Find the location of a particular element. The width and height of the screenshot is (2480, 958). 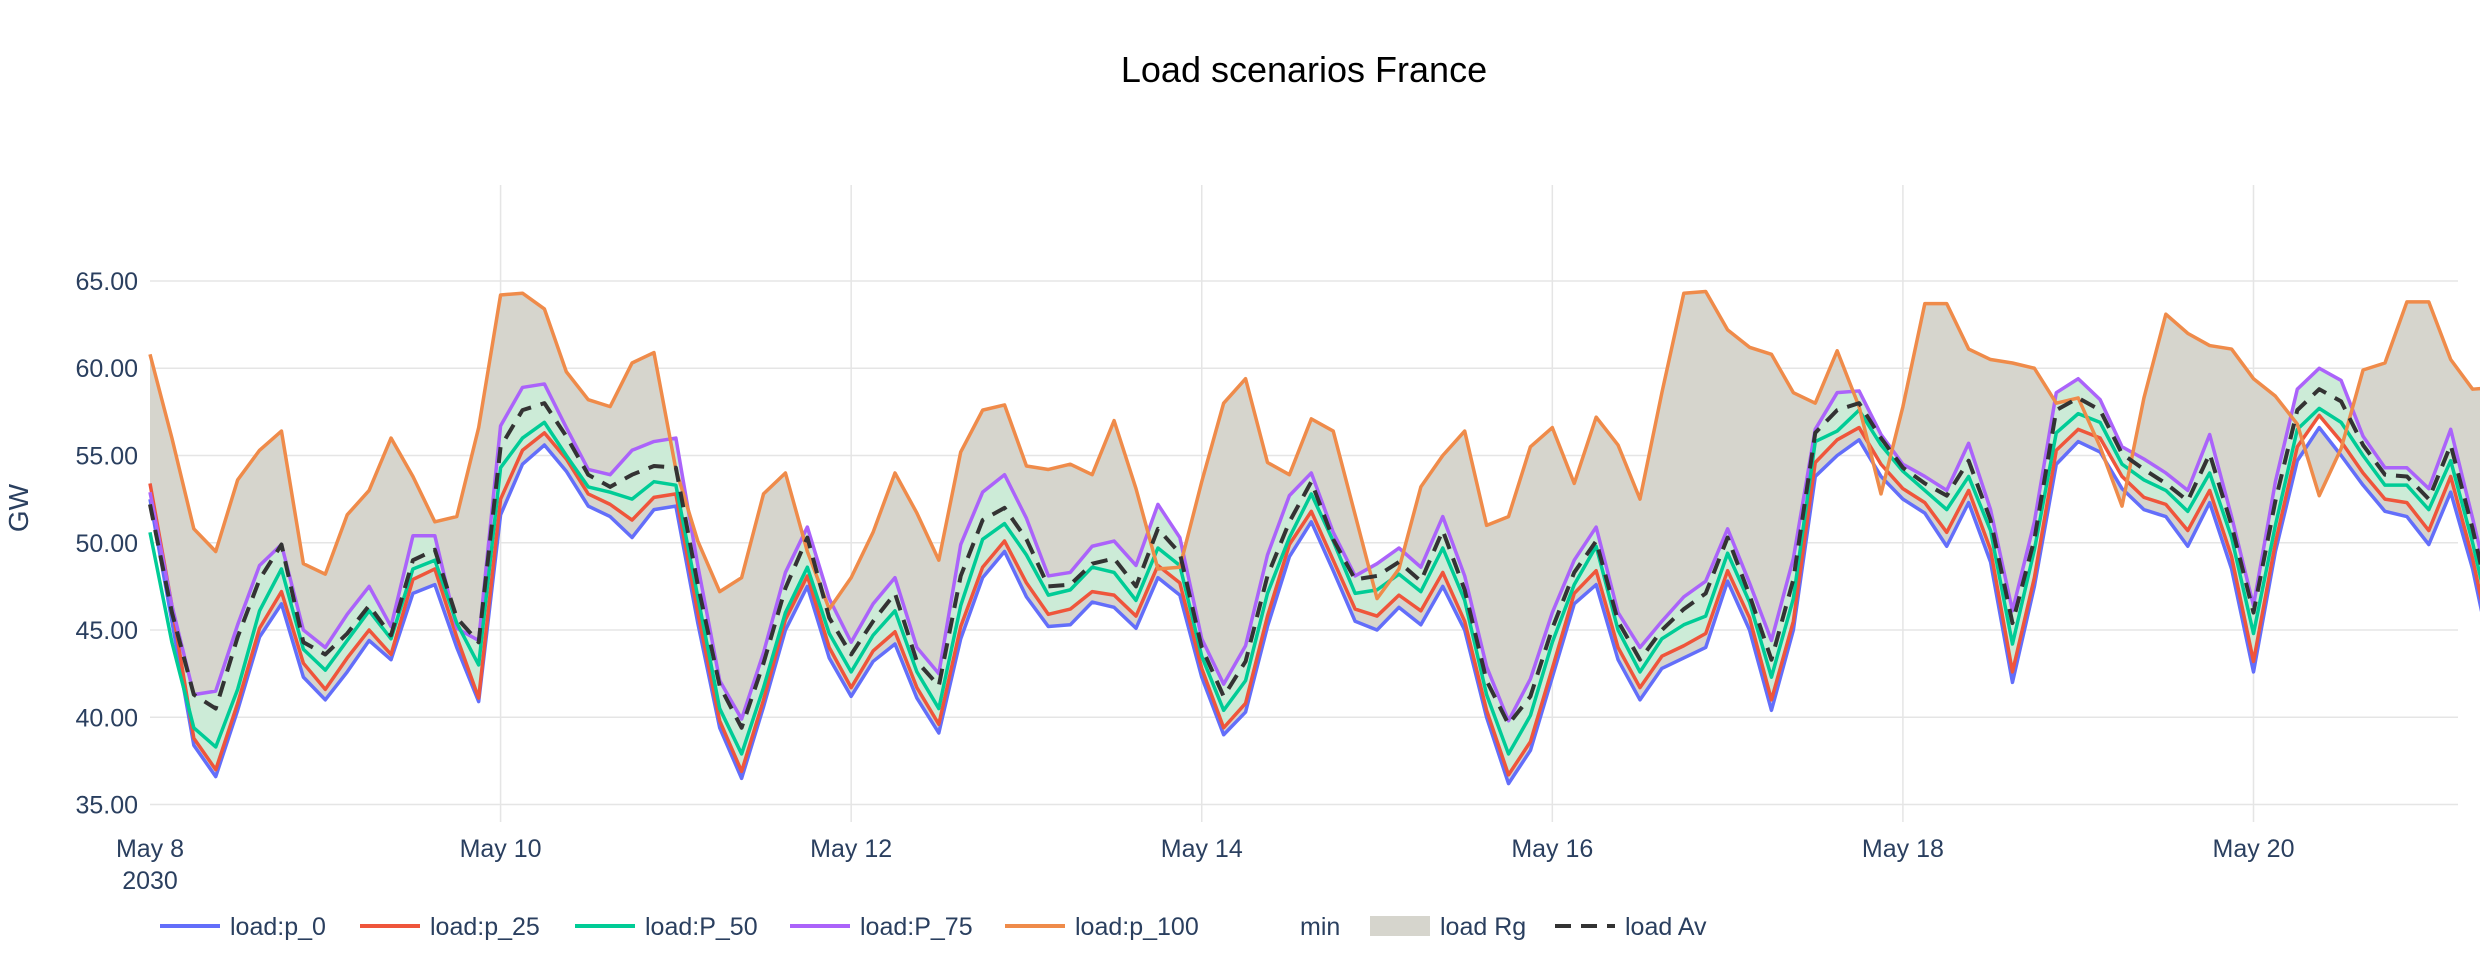

legend-label: load Rg is located at coordinates (1483, 927).